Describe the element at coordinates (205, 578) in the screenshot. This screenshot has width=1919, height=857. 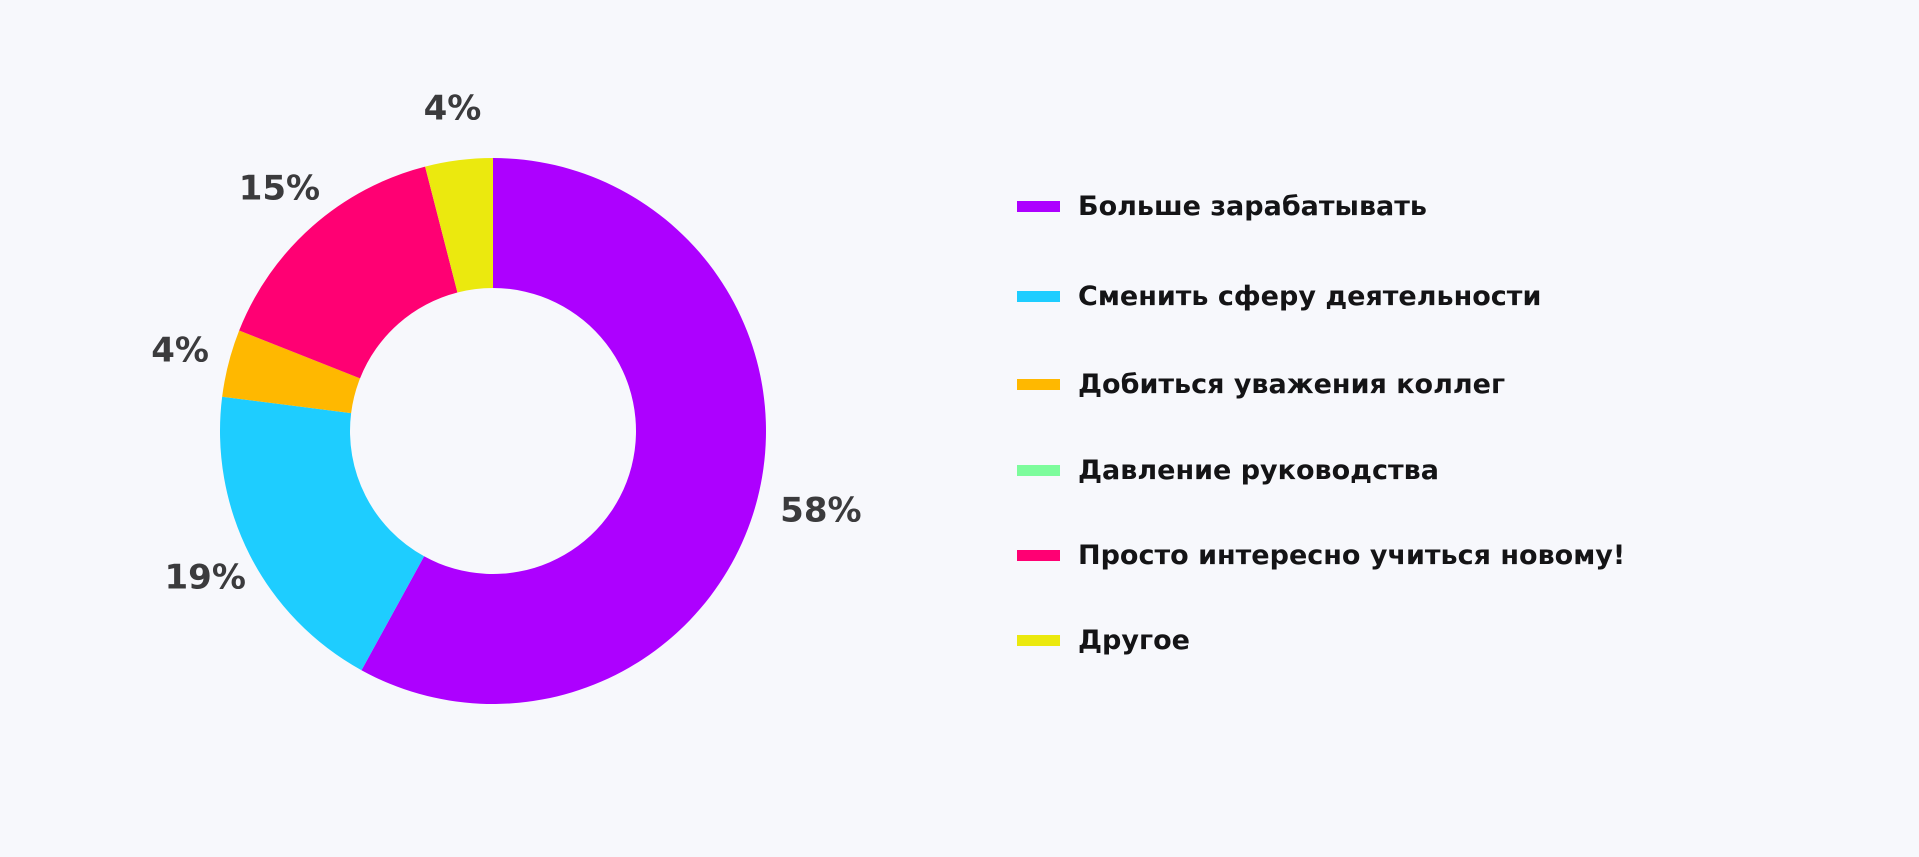
I see `slice-label-1: 19%` at that location.